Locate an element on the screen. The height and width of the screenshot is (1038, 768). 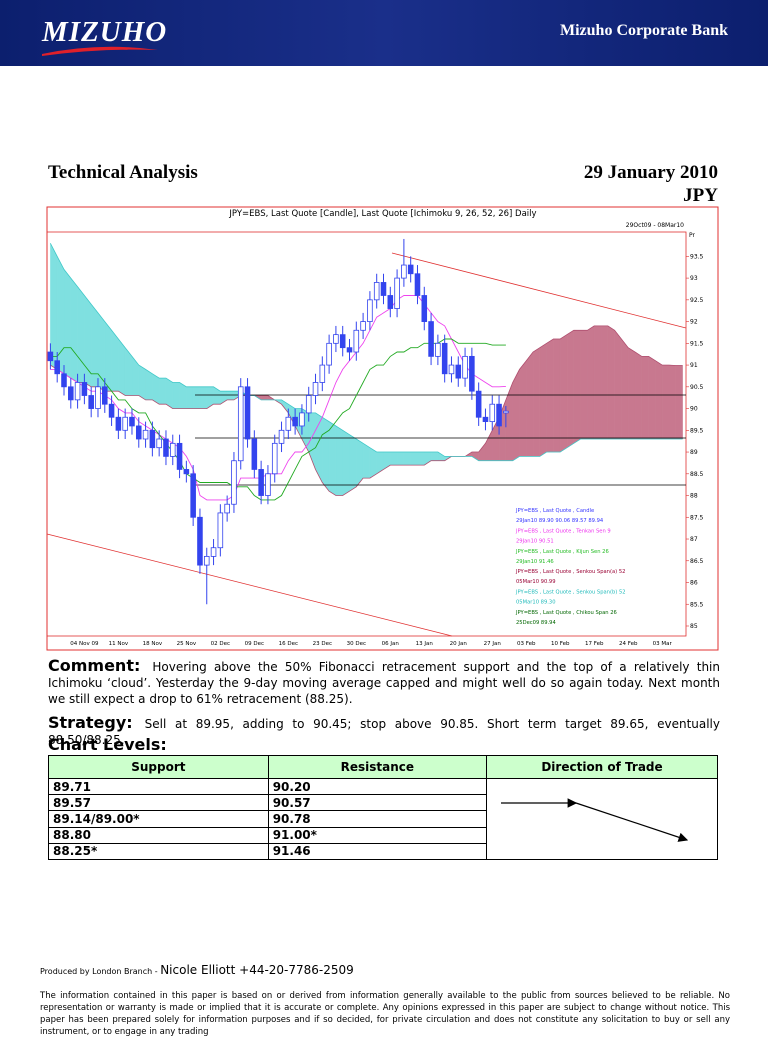
y-tick-label: 88.5 is located at coordinates (697, 474).